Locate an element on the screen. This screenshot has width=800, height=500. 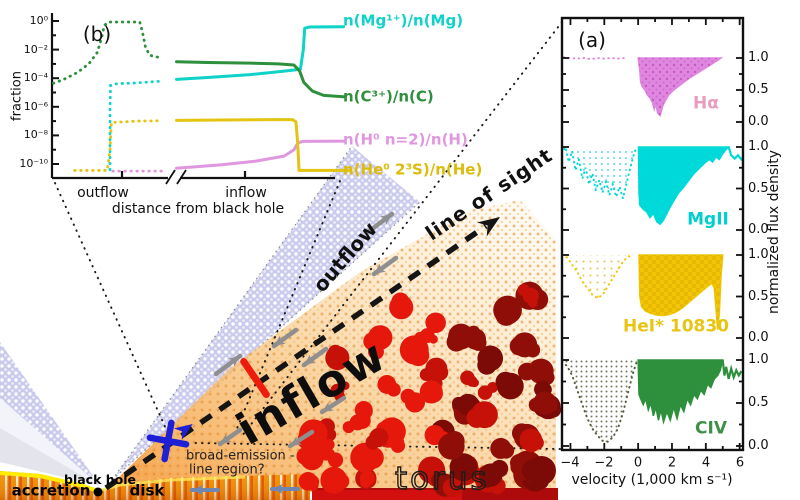
series-label-c: n(C³⁺)/n(C) is located at coordinates (388, 96).